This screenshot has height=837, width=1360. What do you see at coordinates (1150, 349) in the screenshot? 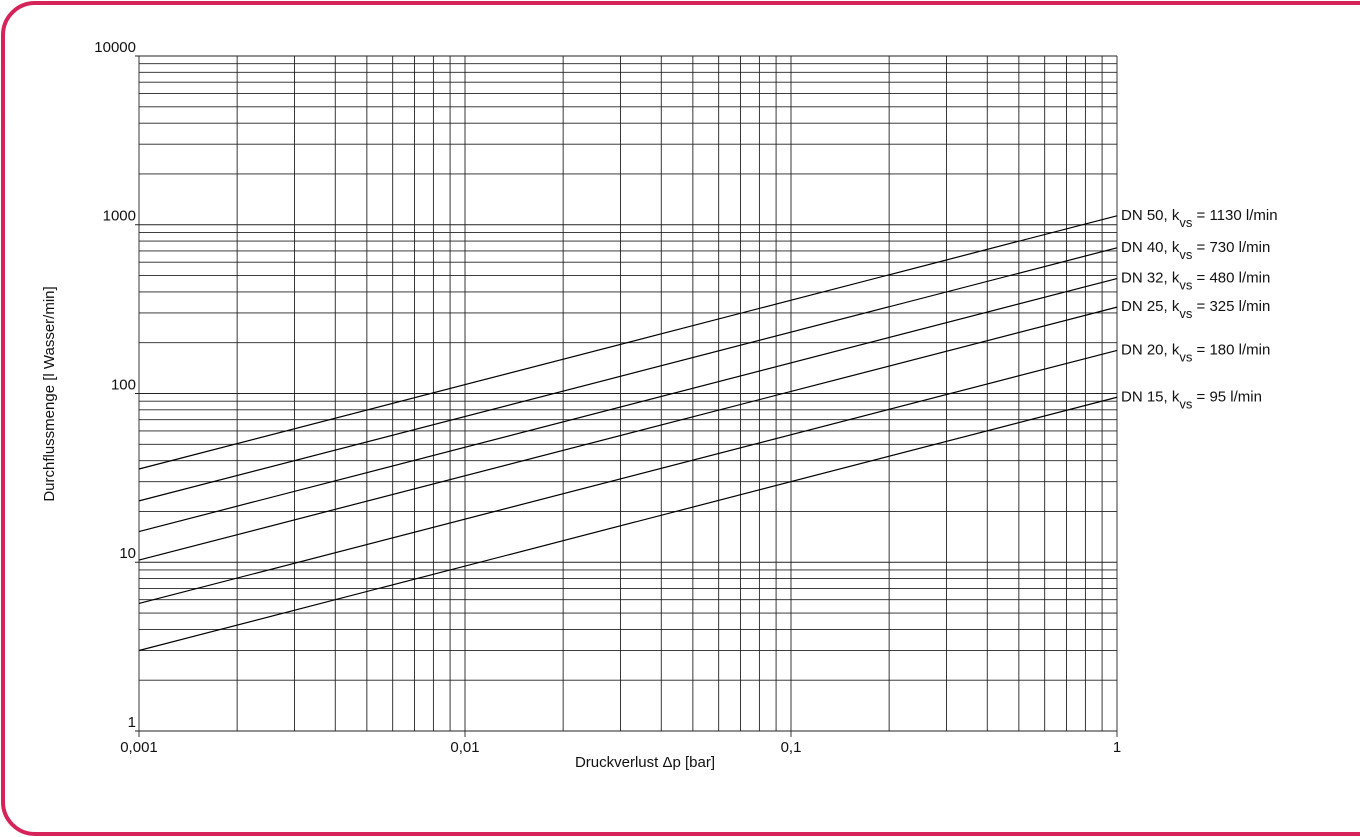
I see `series-label-part: DN 20, k` at bounding box center [1150, 349].